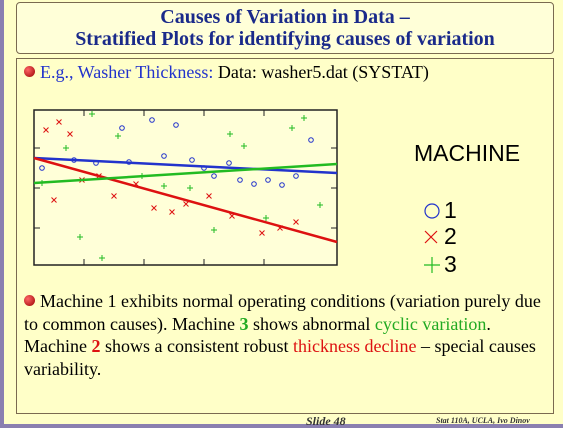 This screenshot has width=563, height=429. What do you see at coordinates (96, 346) in the screenshot?
I see `text: 2` at bounding box center [96, 346].